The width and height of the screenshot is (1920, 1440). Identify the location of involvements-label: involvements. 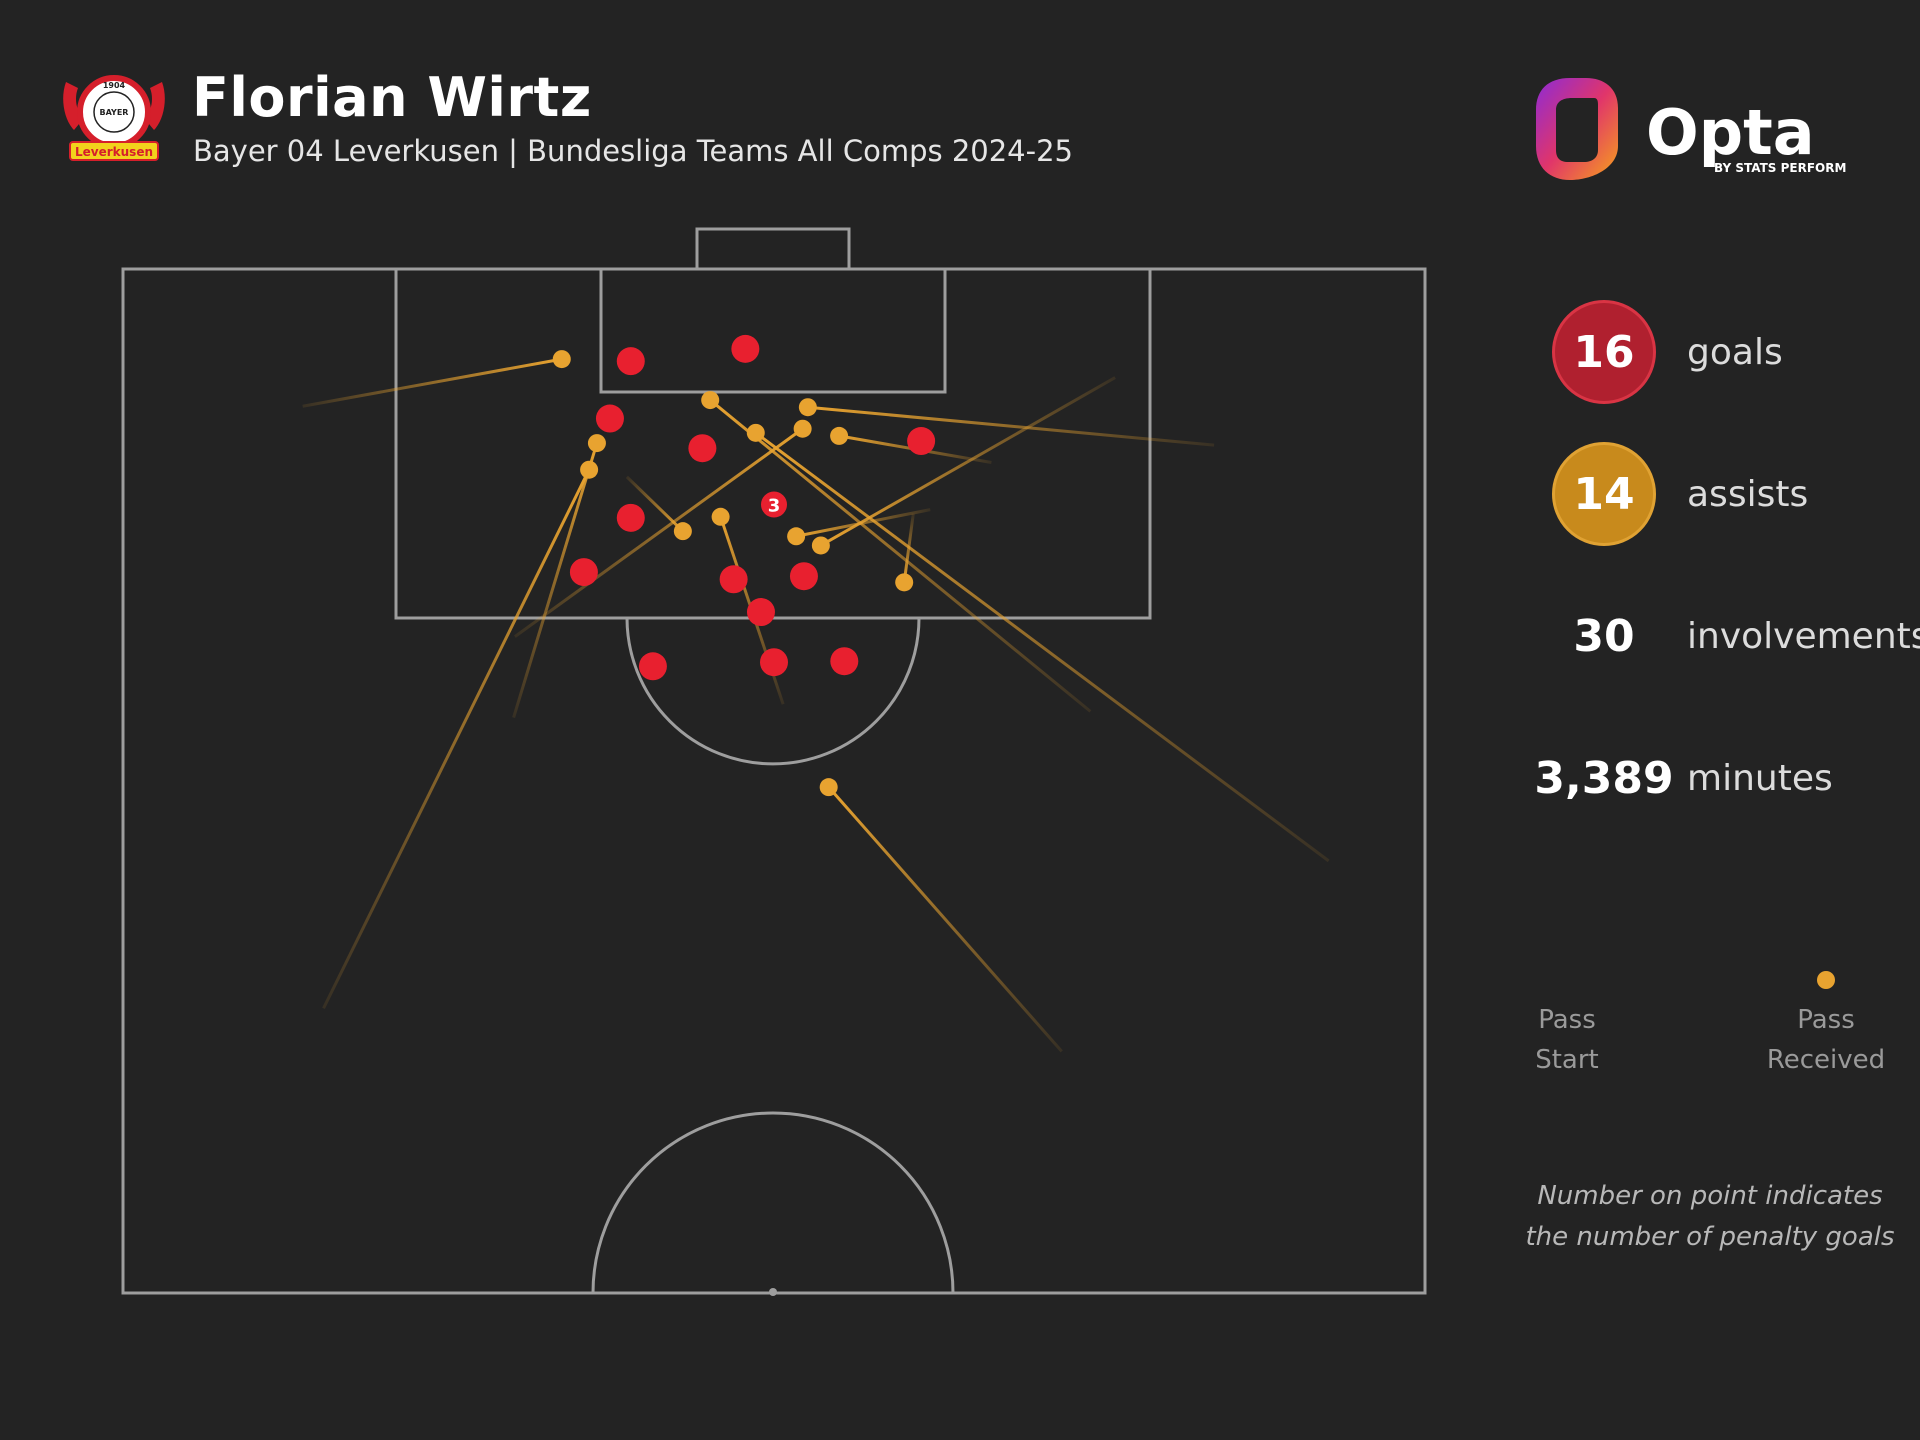
(1803, 636).